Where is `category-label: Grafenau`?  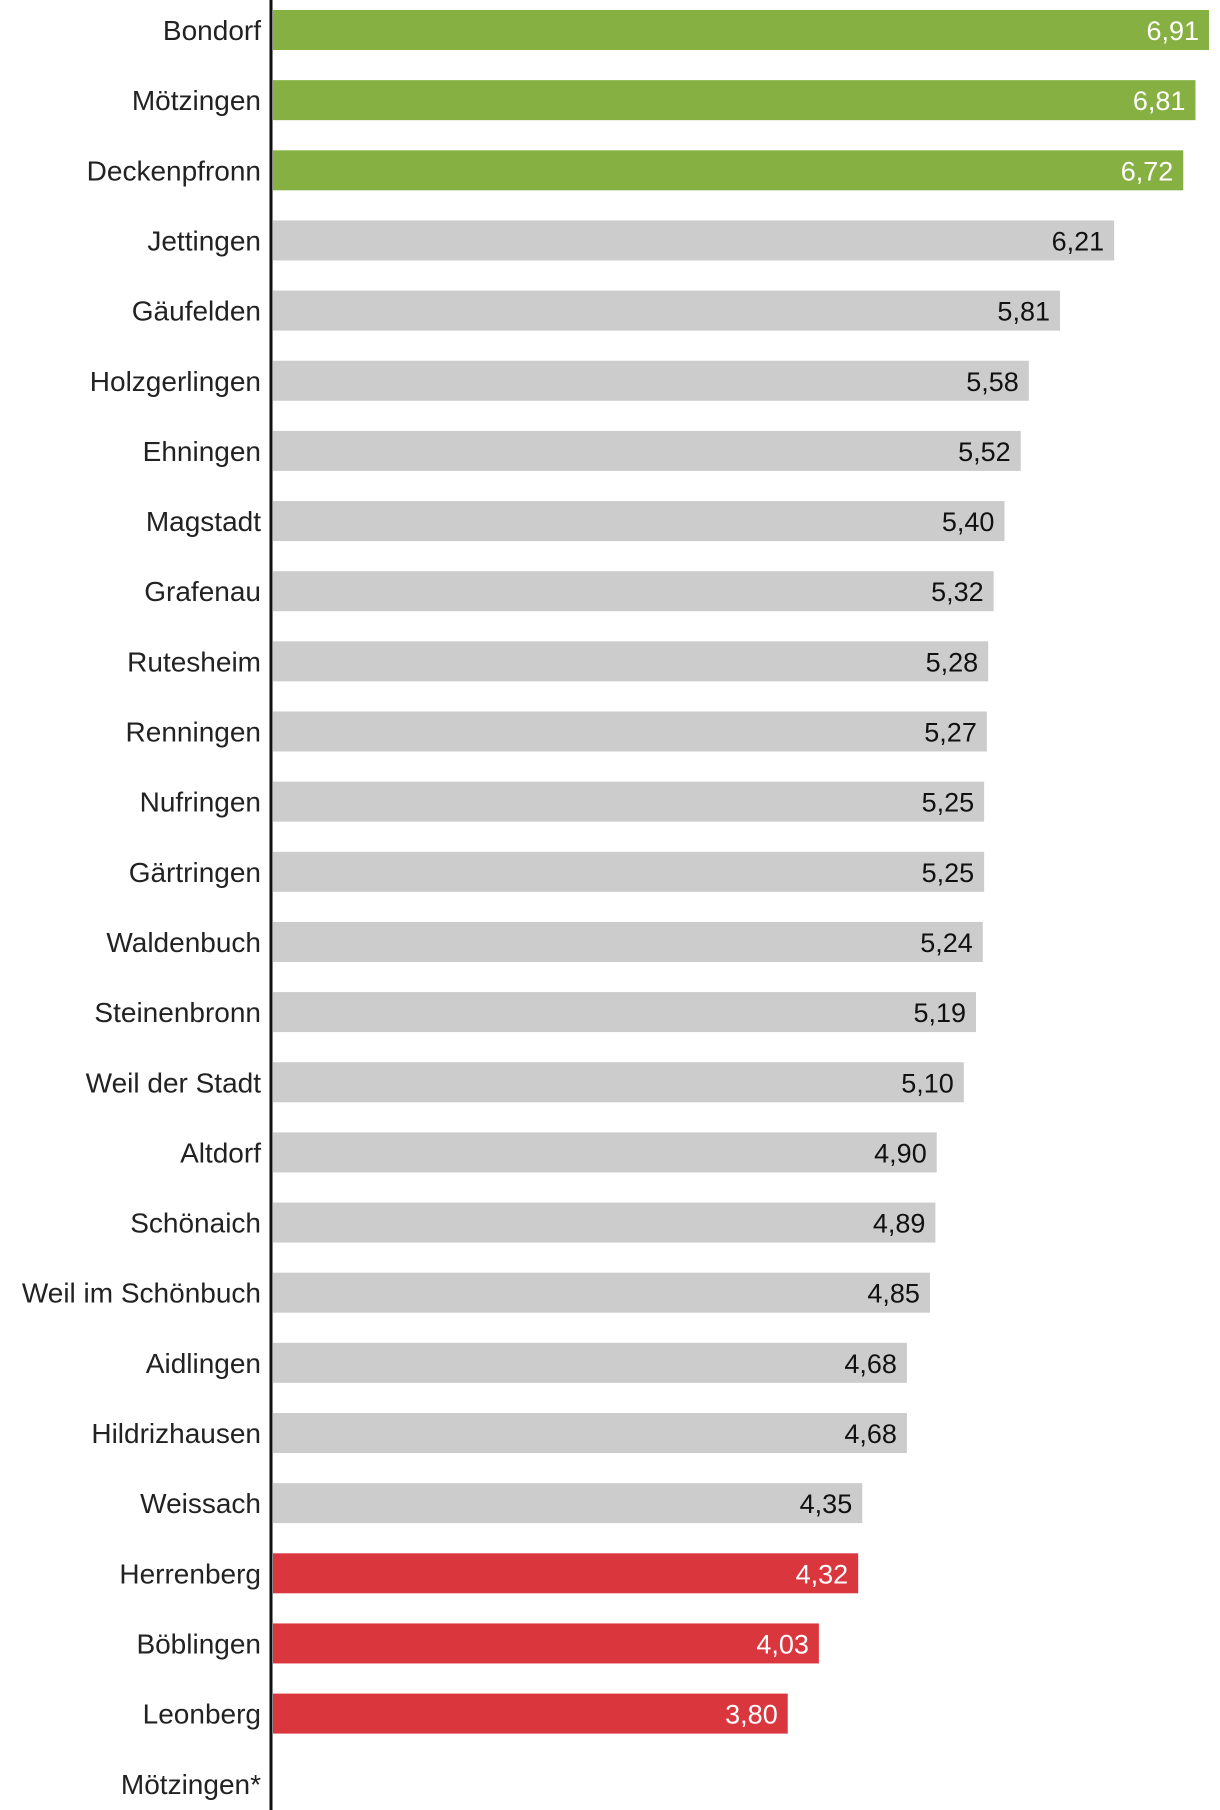 category-label: Grafenau is located at coordinates (202, 591).